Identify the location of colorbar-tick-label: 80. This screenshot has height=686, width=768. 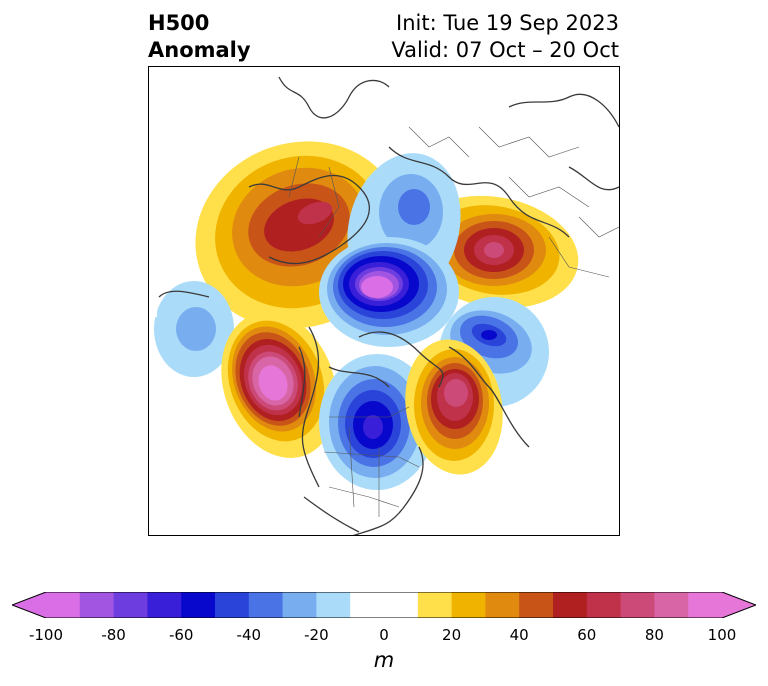
(654, 635).